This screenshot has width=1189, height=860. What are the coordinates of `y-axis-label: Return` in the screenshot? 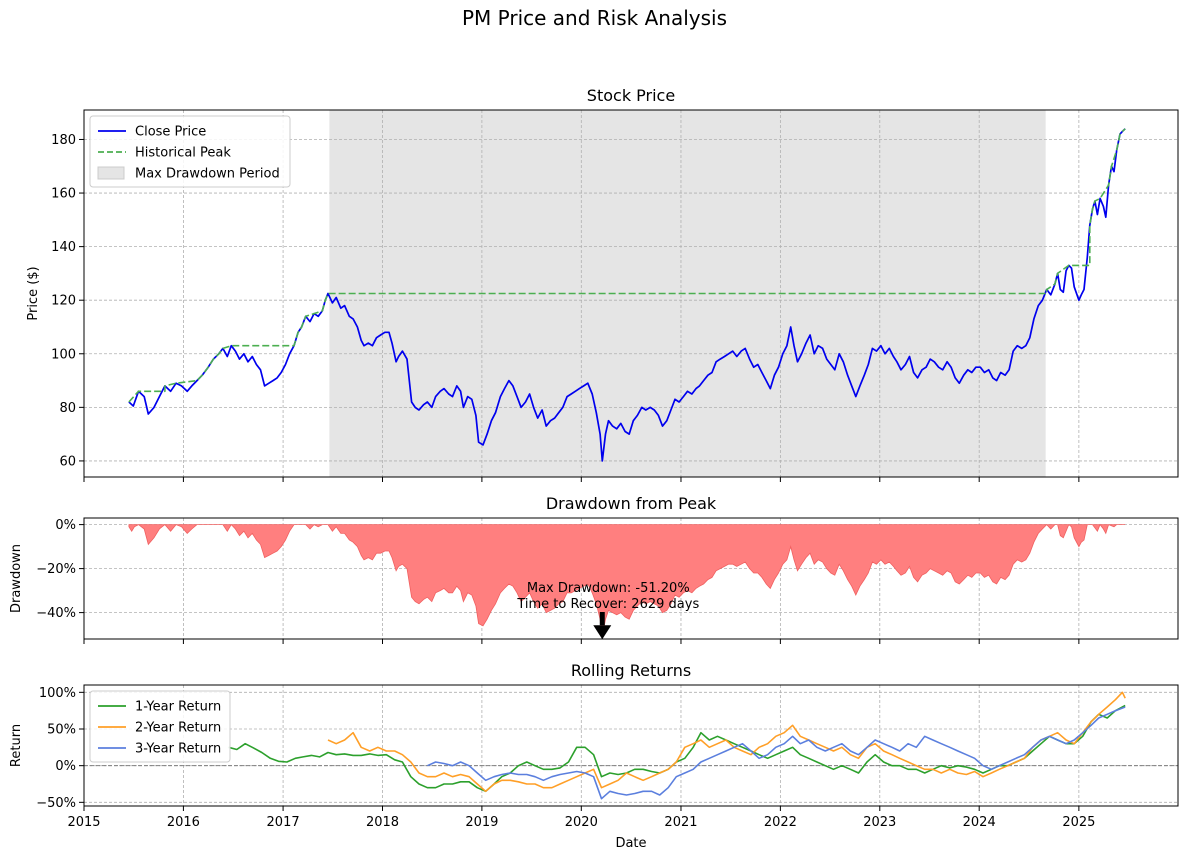 It's located at (16, 745).